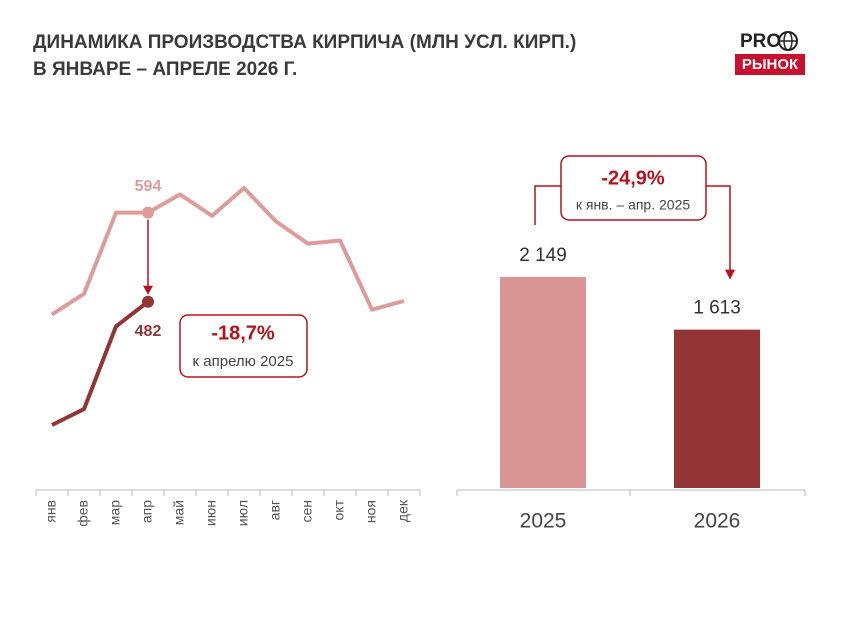 This screenshot has width=841, height=619. I want to click on data-label: 594, so click(148, 186).